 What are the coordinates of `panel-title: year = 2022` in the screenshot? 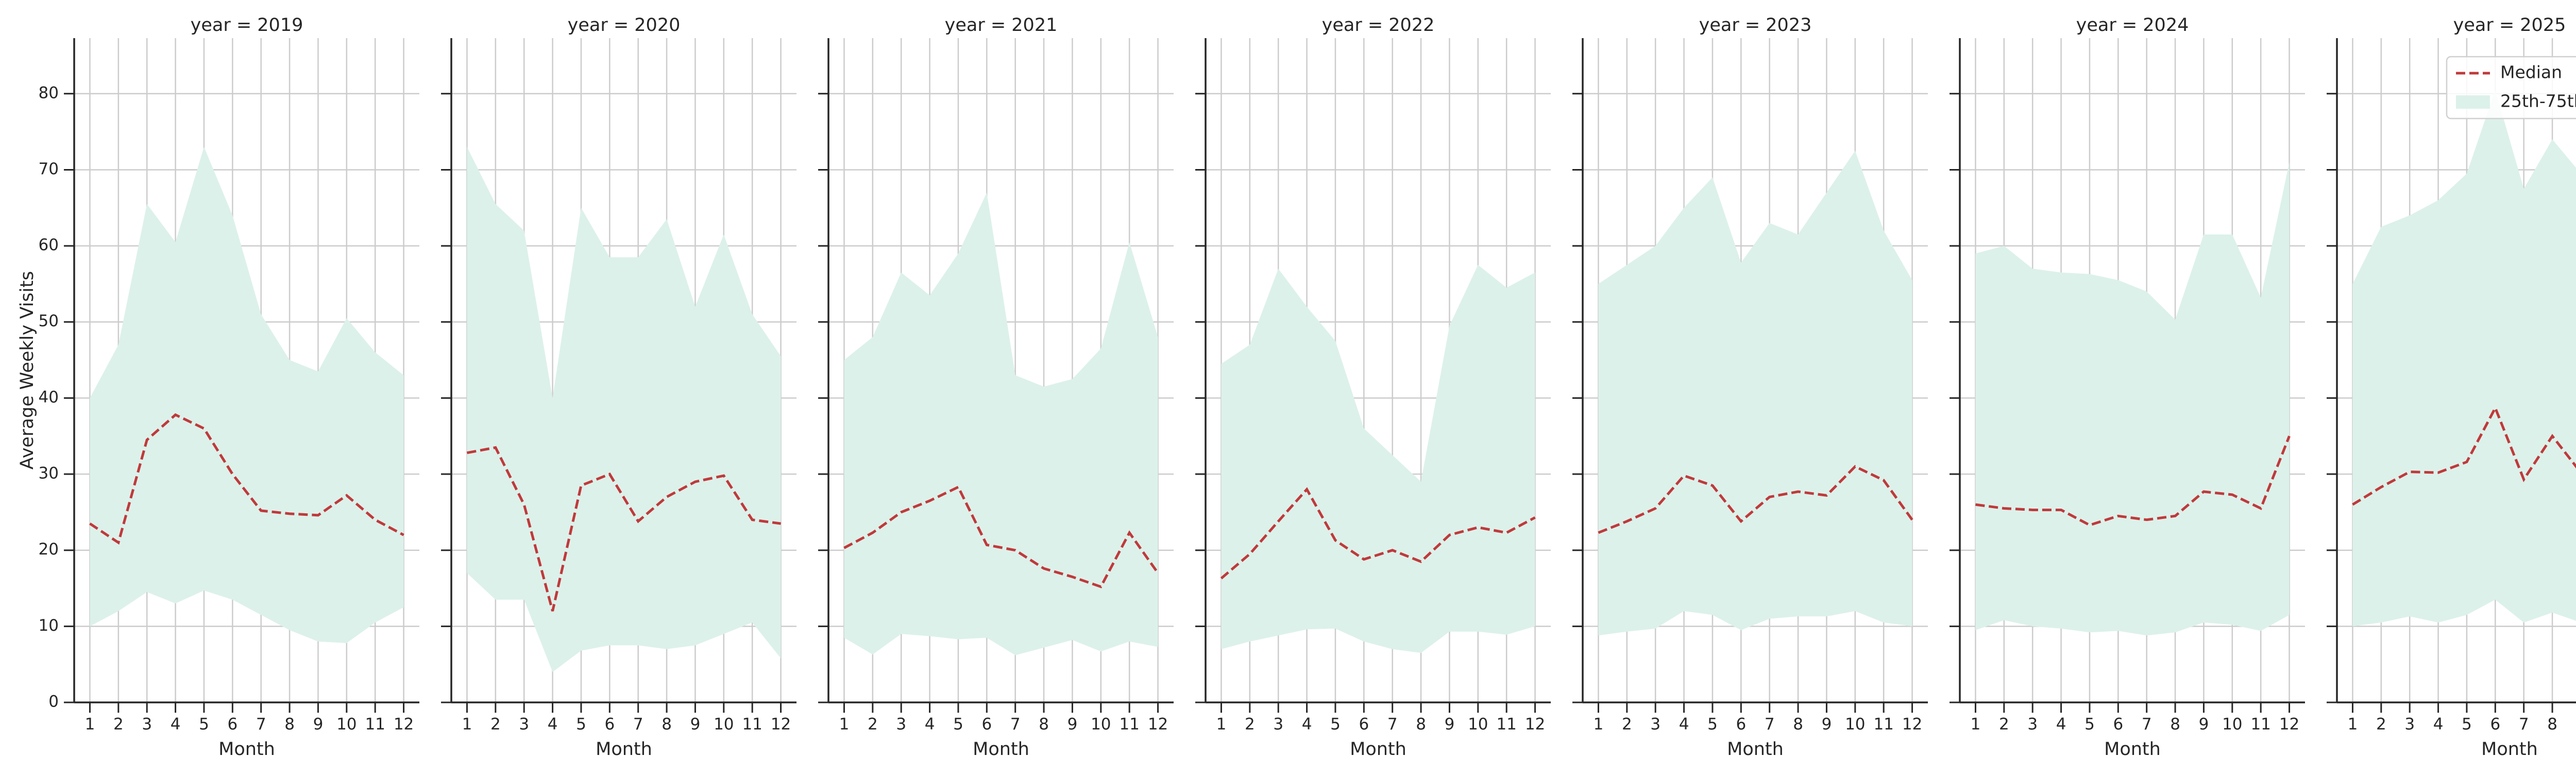 It's located at (1378, 25).